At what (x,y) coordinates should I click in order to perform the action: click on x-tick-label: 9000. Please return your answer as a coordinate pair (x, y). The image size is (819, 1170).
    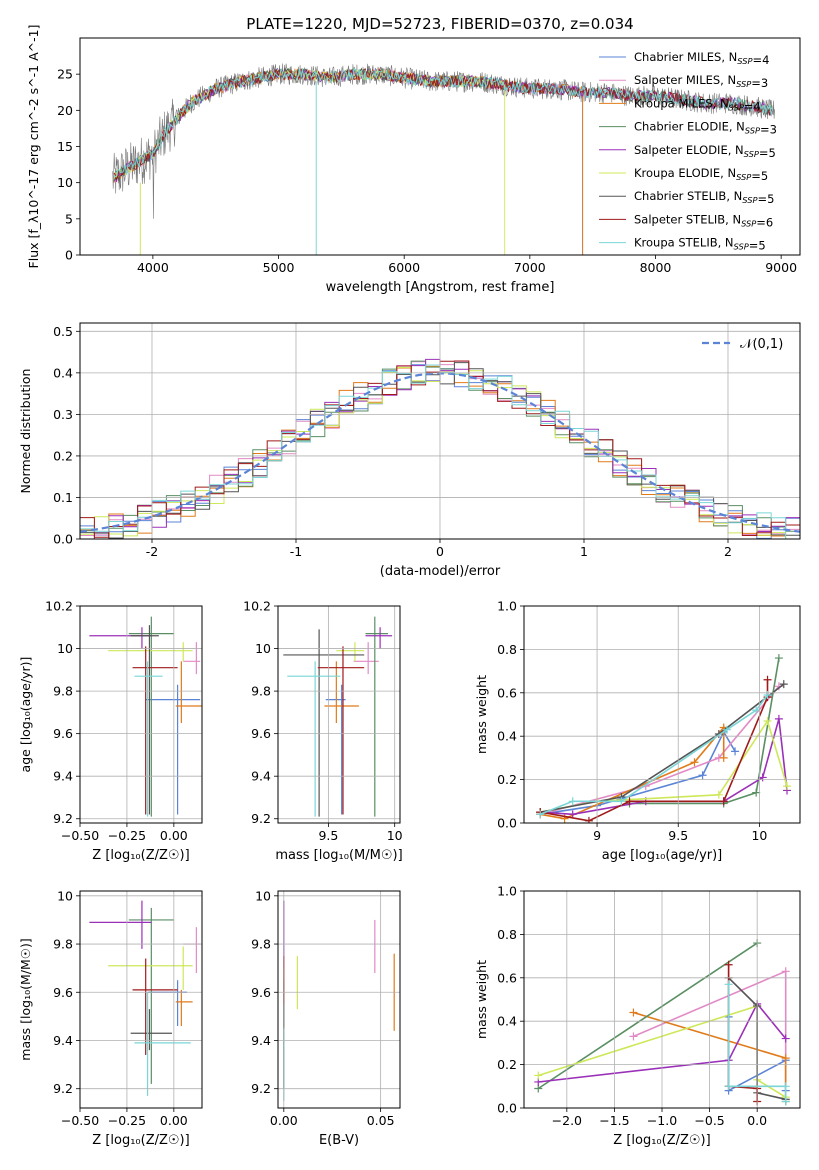
    Looking at the image, I should click on (781, 267).